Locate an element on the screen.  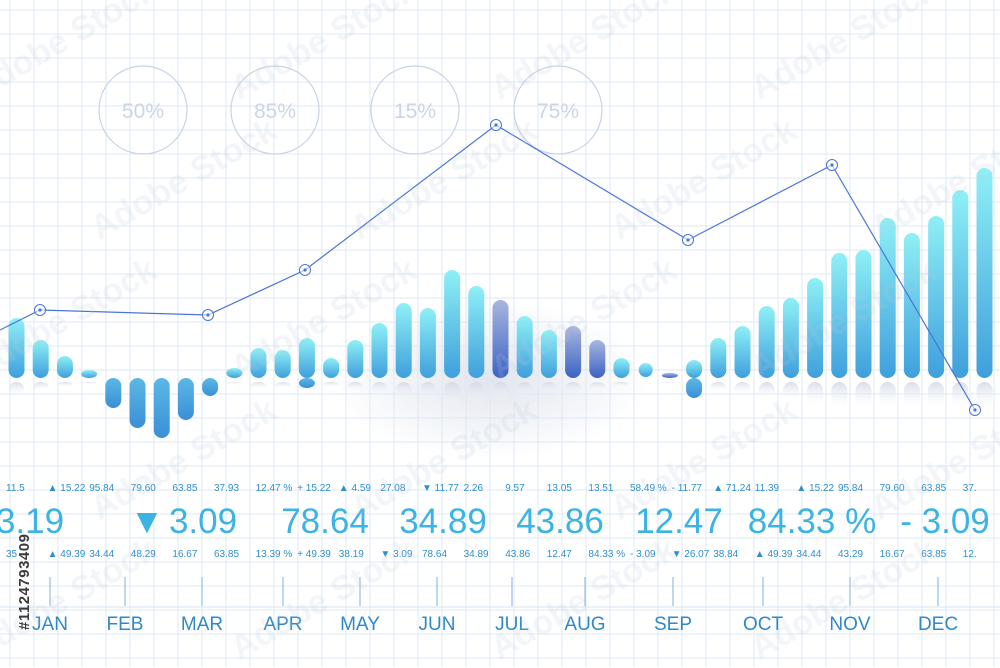
ticker-top-item: 13.05 is located at coordinates (559, 488).